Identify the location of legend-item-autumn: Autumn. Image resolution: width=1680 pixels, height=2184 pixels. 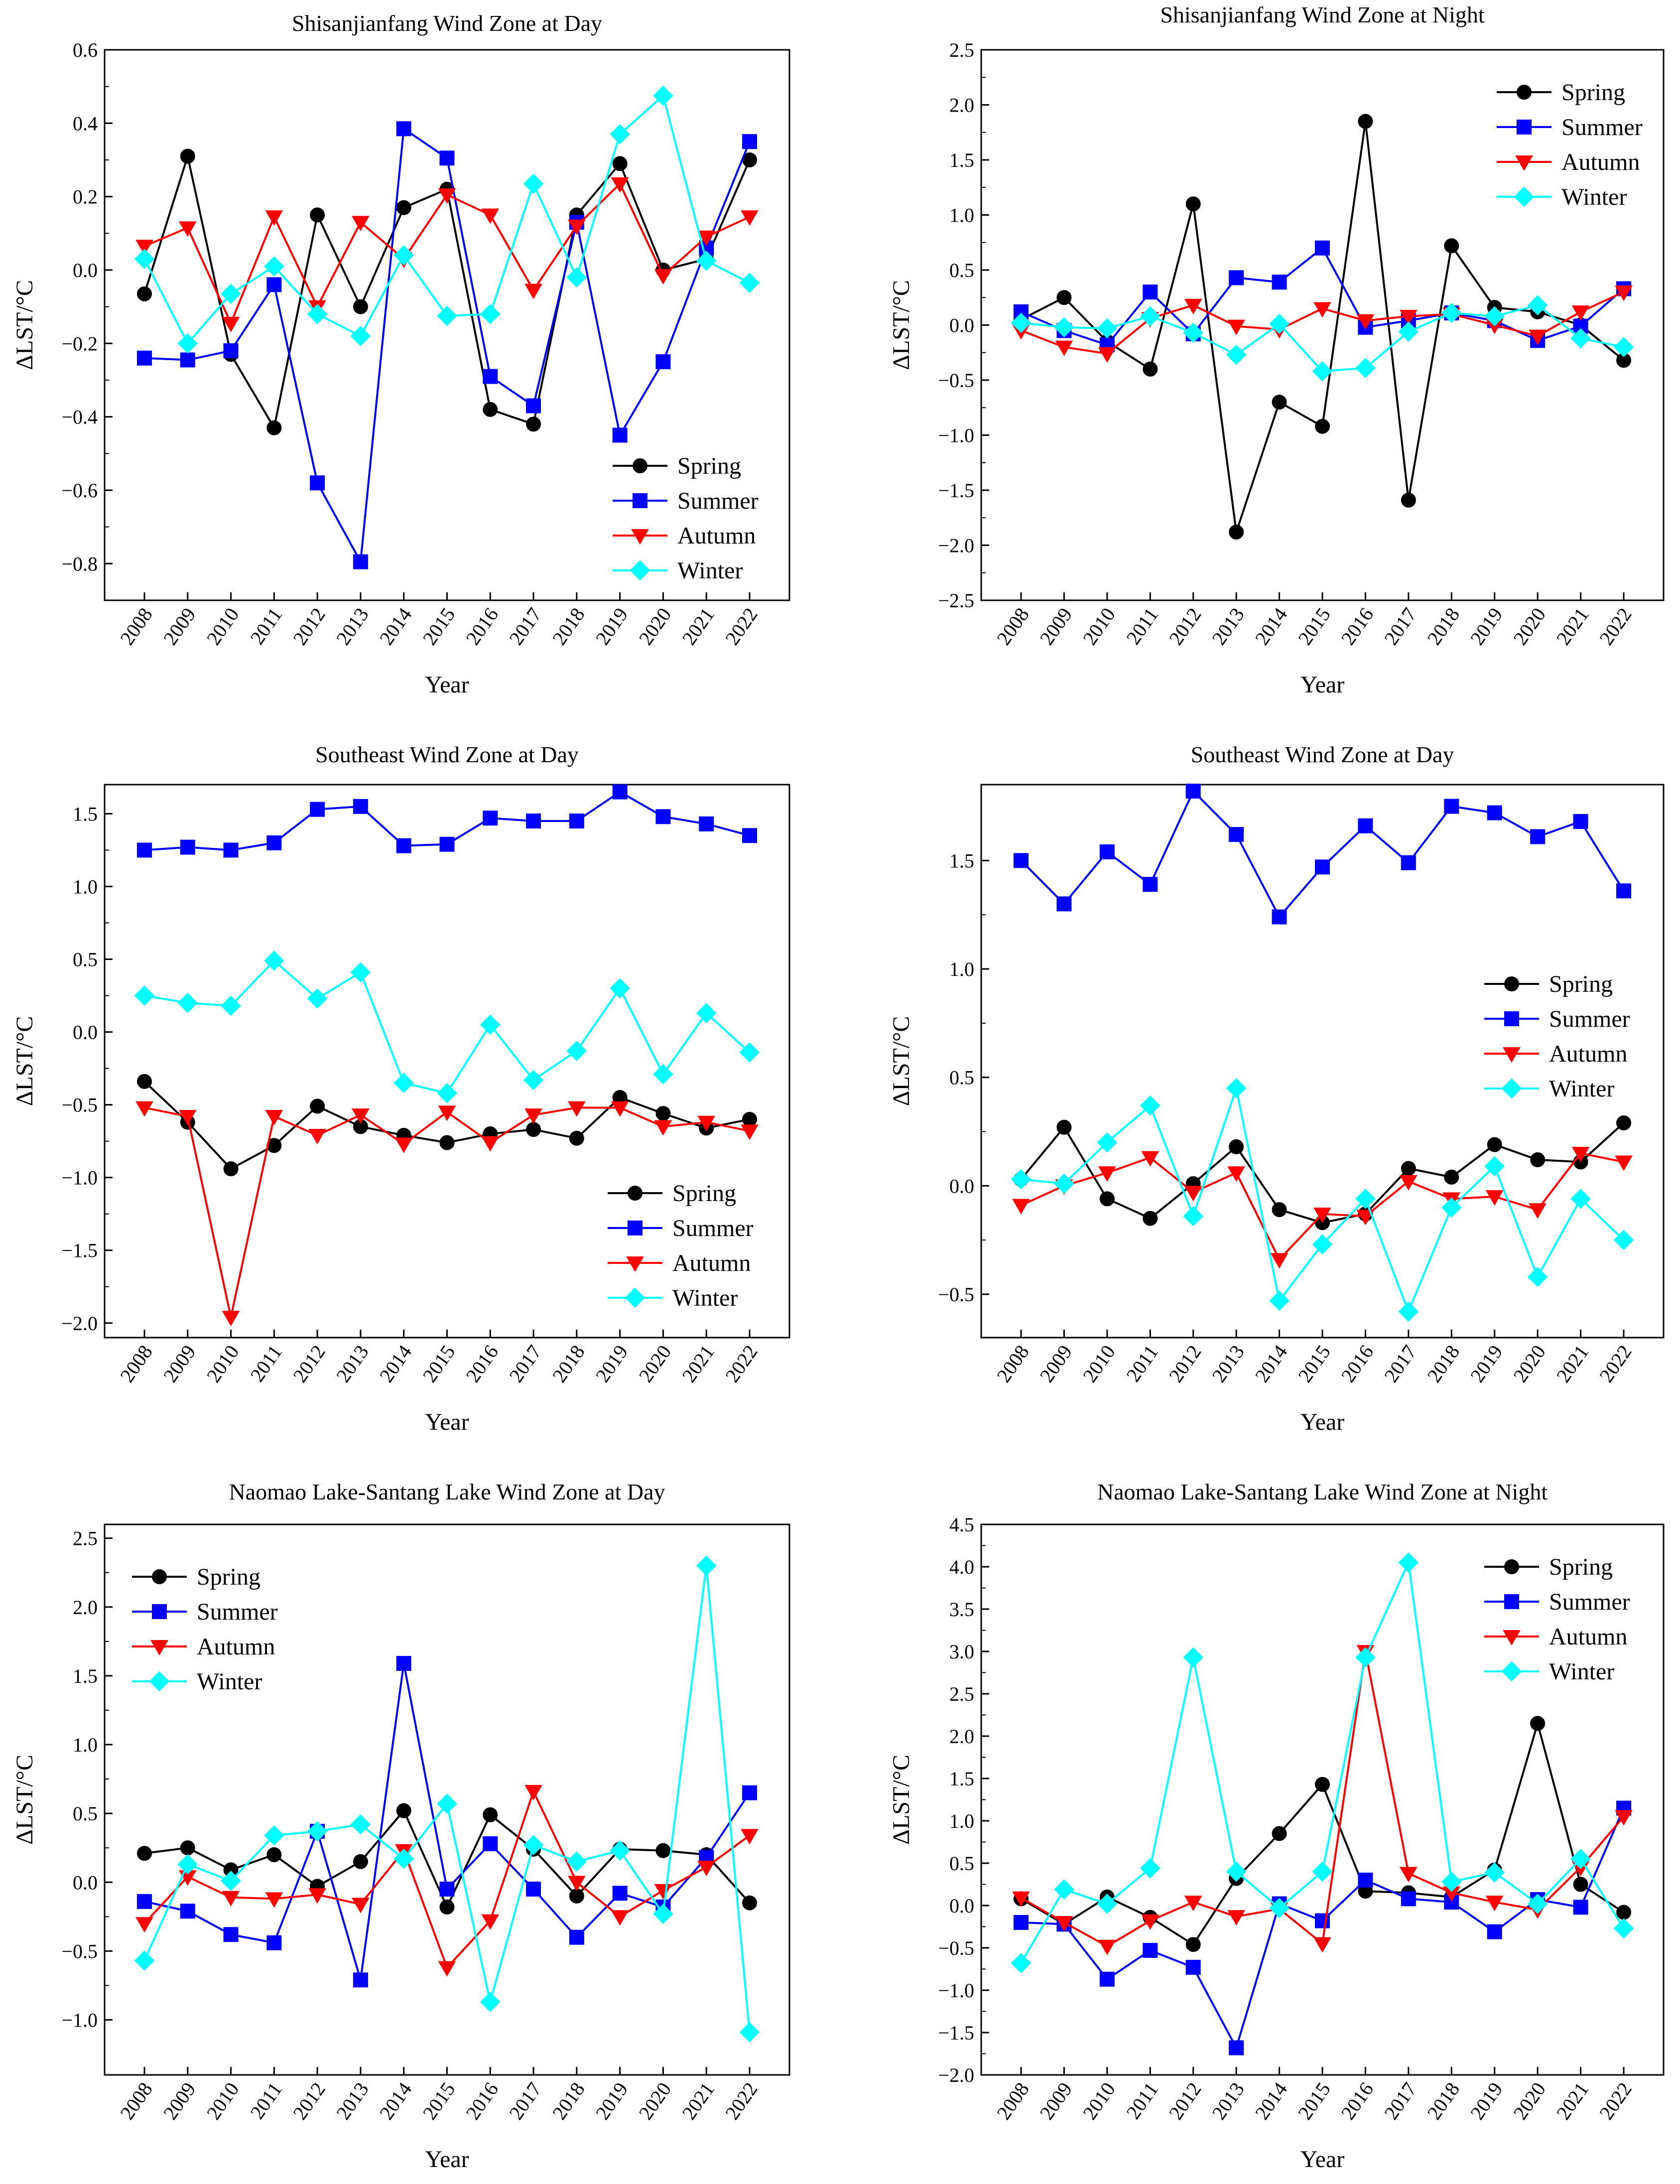
(1556, 1054).